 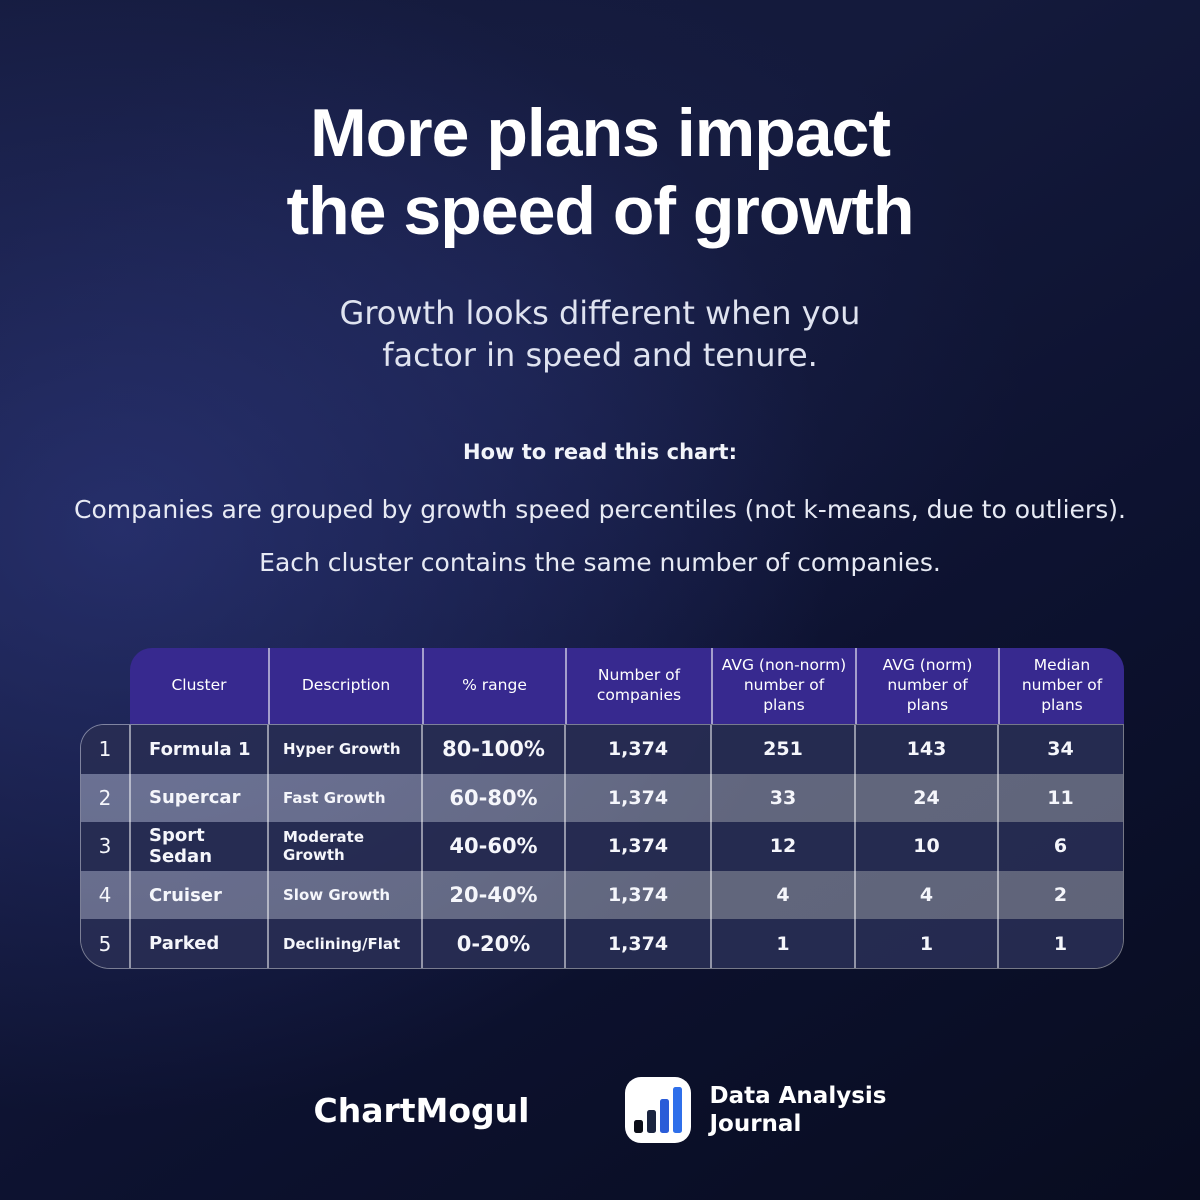 I want to click on cell-median: 11, so click(x=1059, y=798).